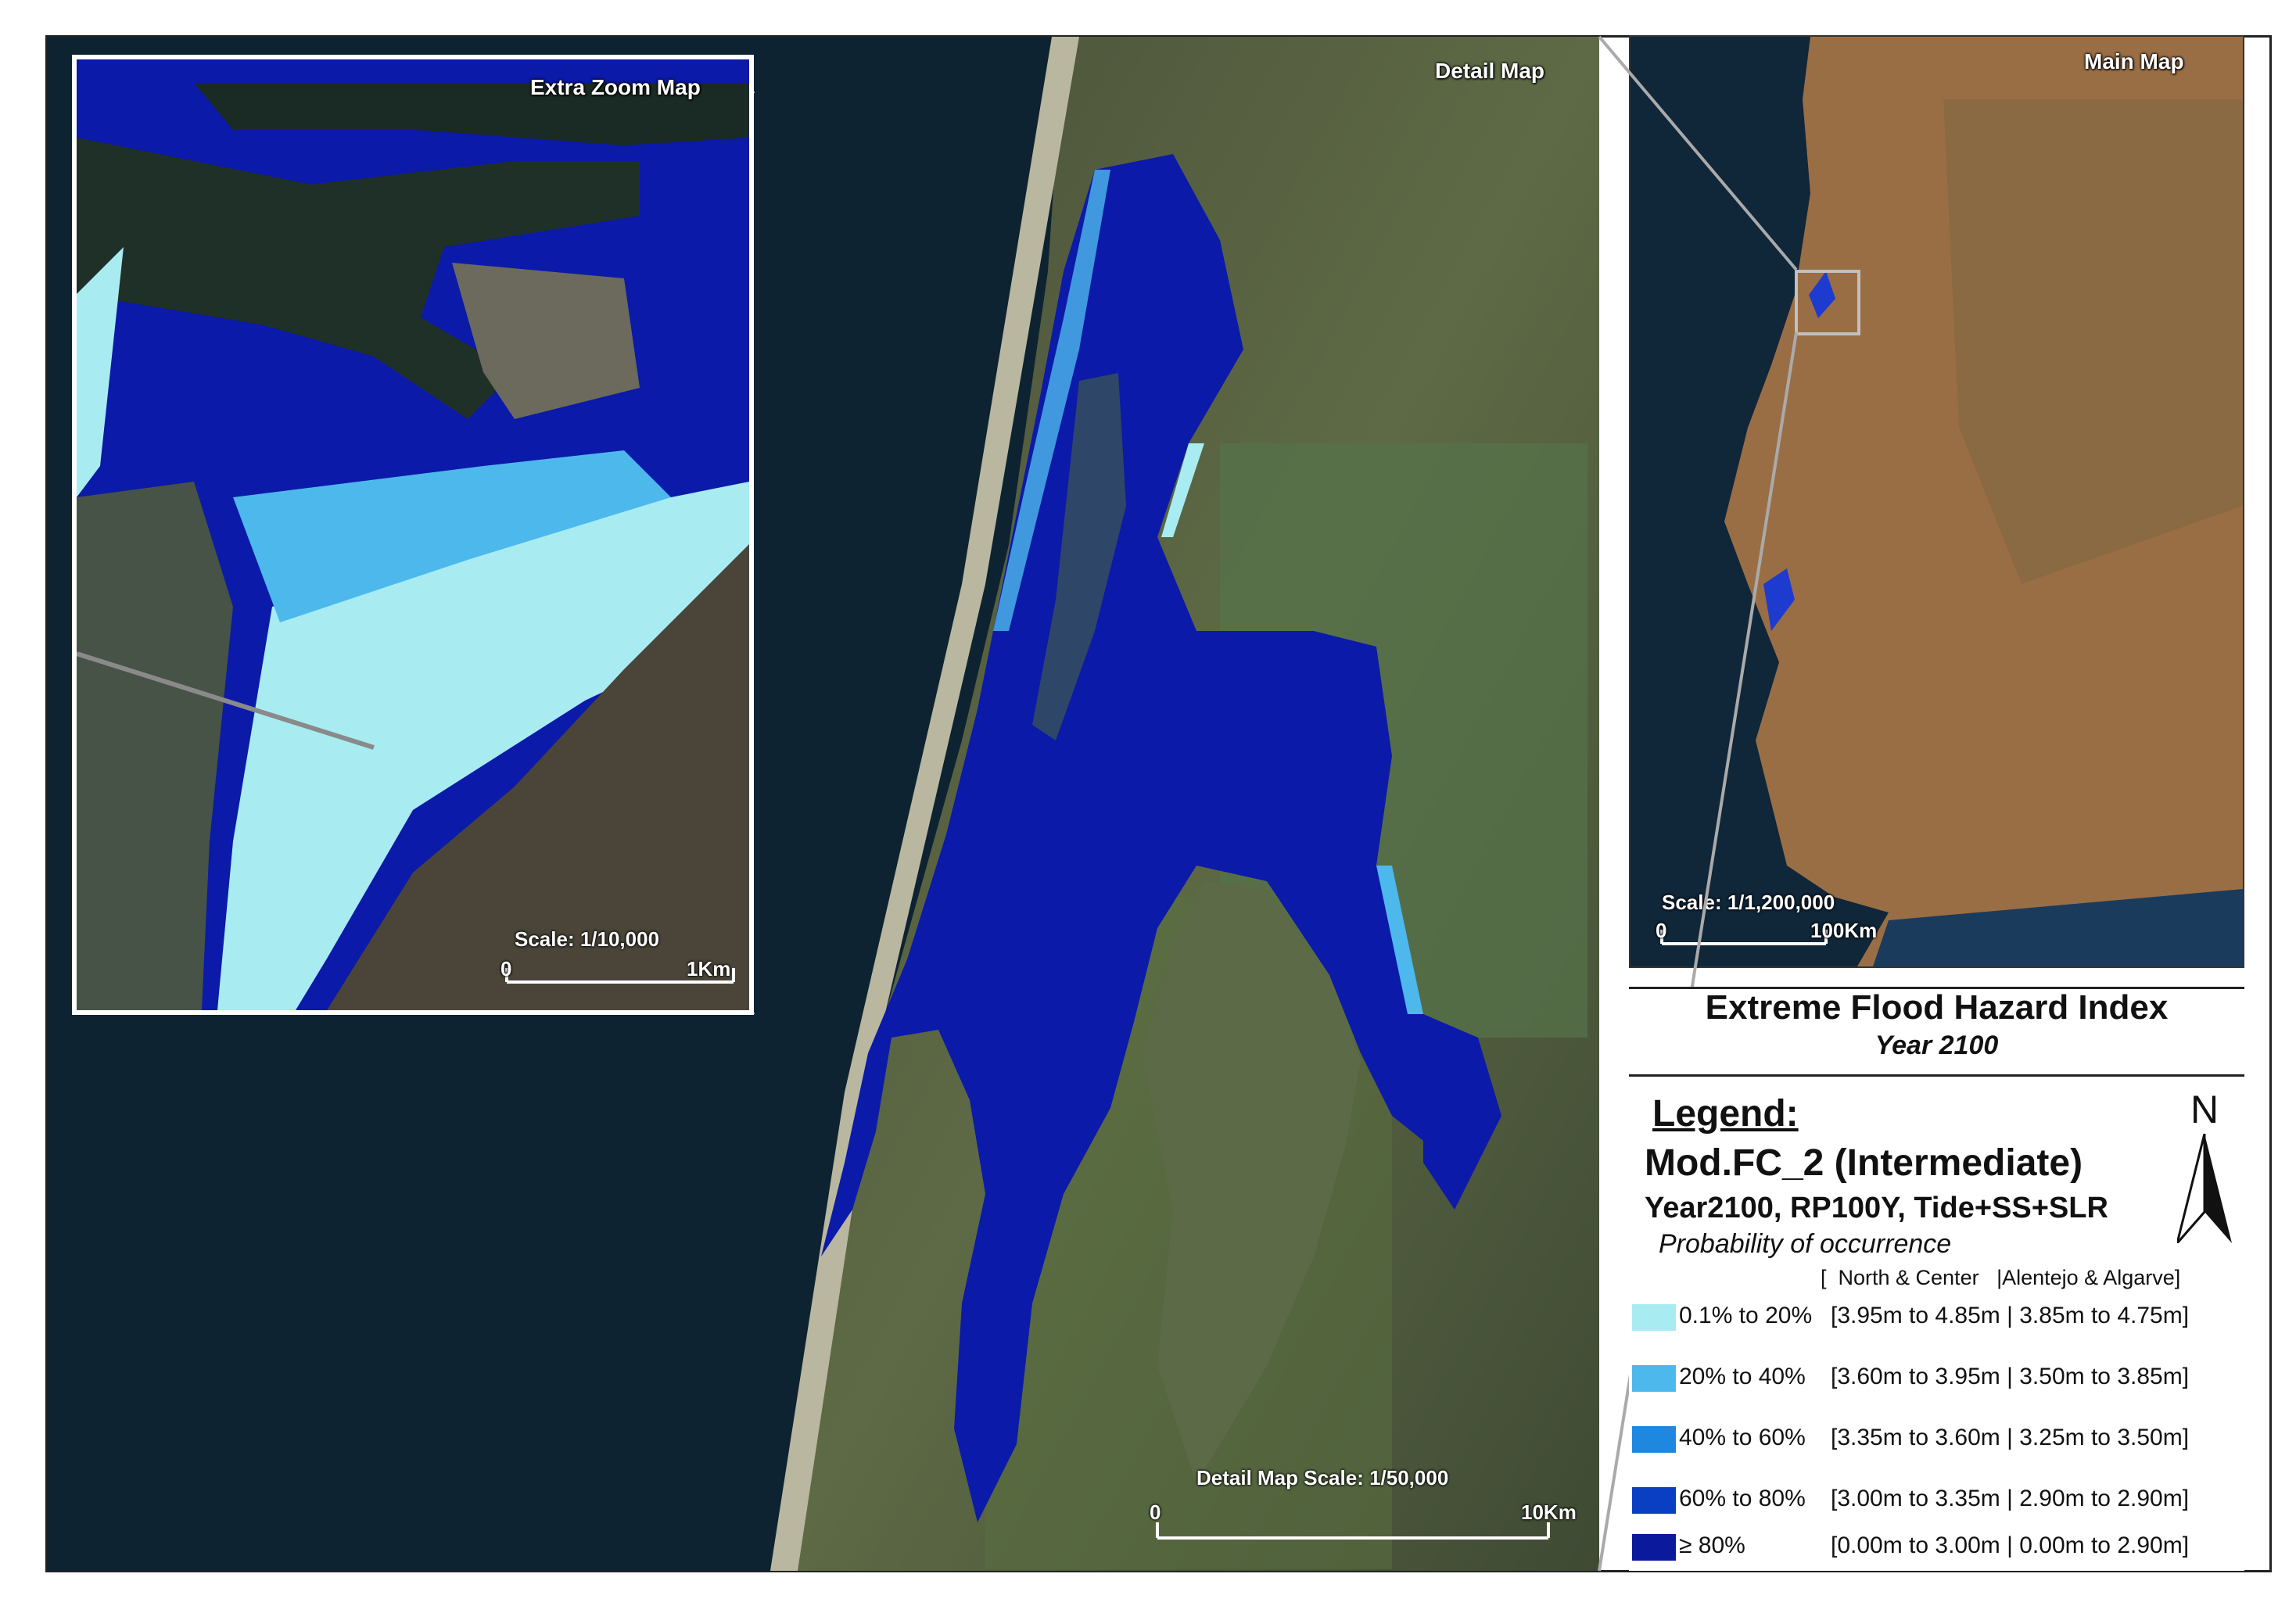  I want to click on zoom-map-title: Extra Zoom Map, so click(615, 87).